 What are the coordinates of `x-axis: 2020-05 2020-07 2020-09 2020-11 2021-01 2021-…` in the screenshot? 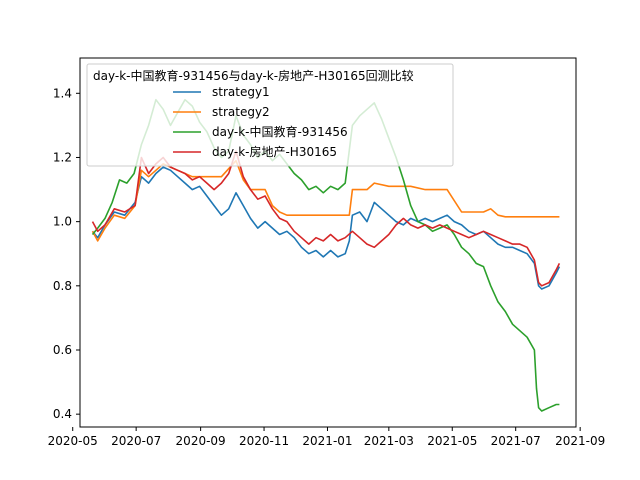 It's located at (326, 437).